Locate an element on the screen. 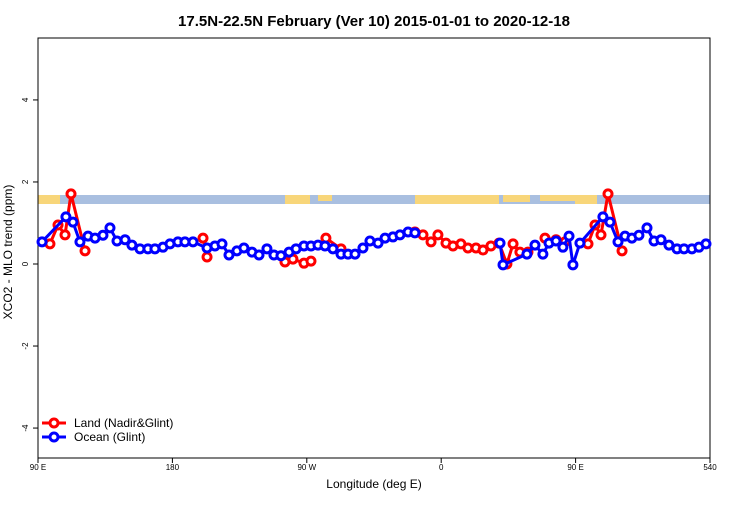 The width and height of the screenshot is (750, 505). map-strip is located at coordinates (374, 199).